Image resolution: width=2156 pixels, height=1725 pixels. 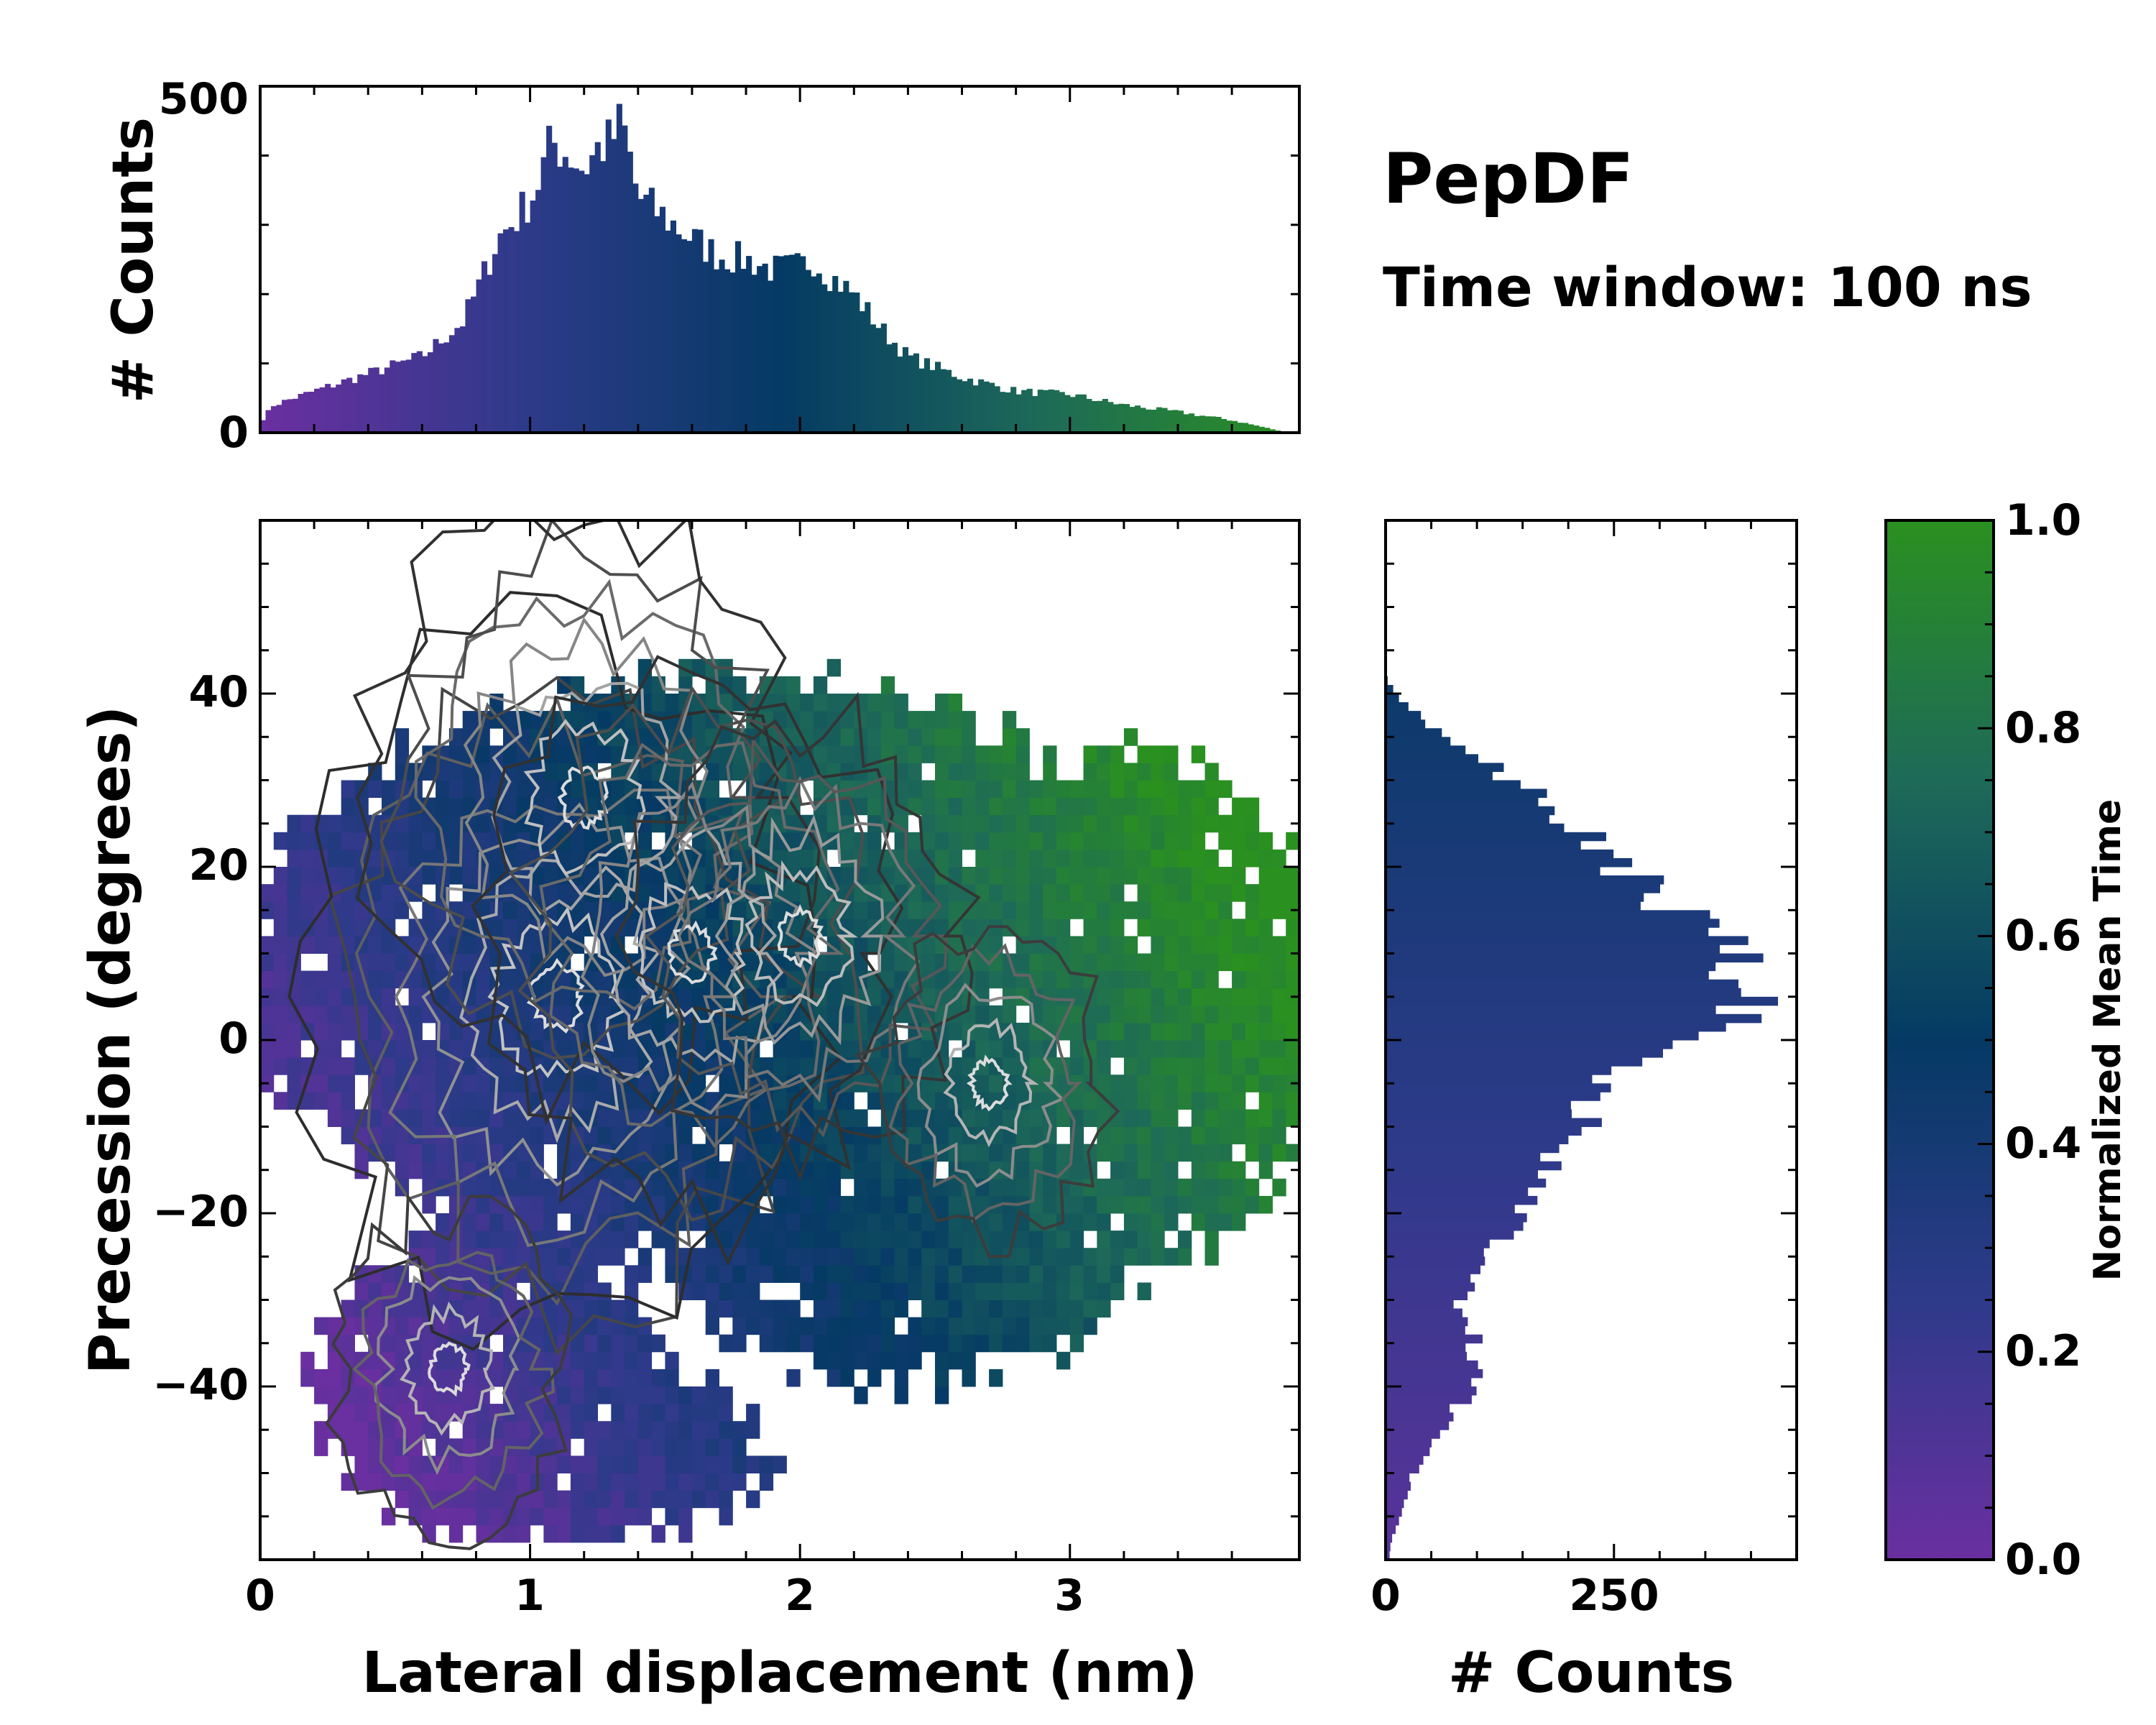 I want to click on heatmap-contour, so click(x=586, y=797).